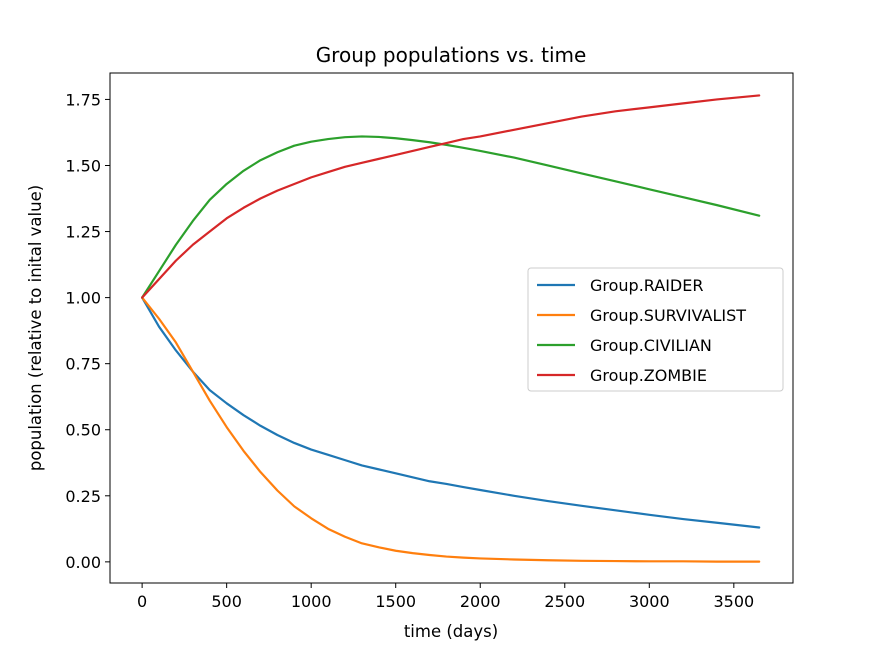  I want to click on y-tick-label: 0.25, so click(83, 496).